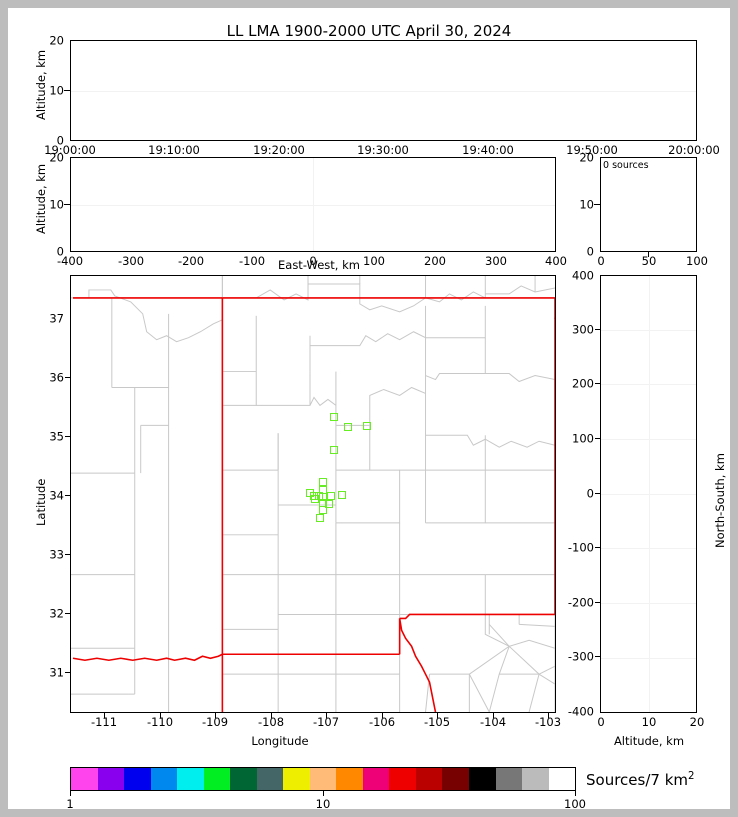 This screenshot has height=817, width=738. I want to click on north-south-height-panel, so click(648, 494).